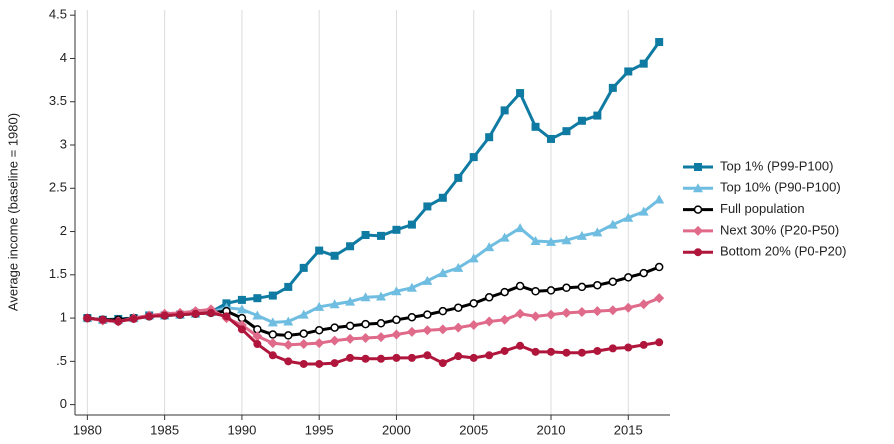 Image resolution: width=894 pixels, height=444 pixels. Describe the element at coordinates (12, 212) in the screenshot. I see `y-axis-label: Average income (baseline = 1980)` at that location.